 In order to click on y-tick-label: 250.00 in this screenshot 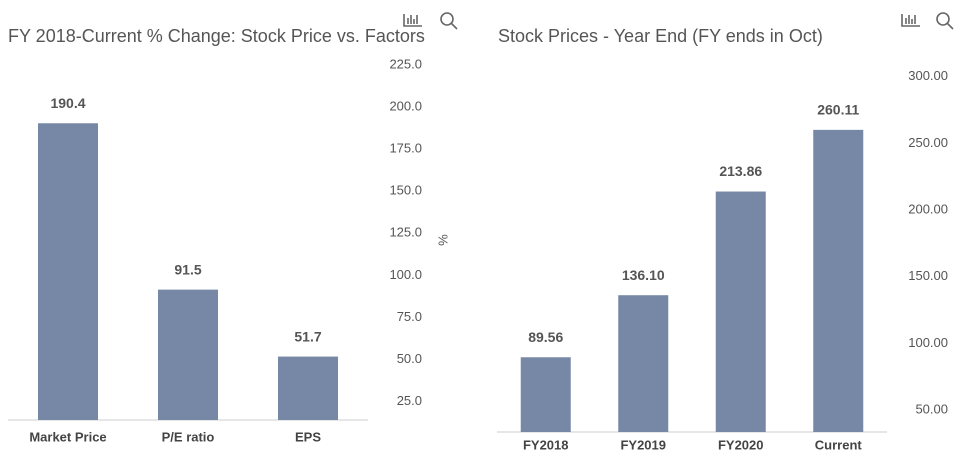, I will do `click(928, 142)`.